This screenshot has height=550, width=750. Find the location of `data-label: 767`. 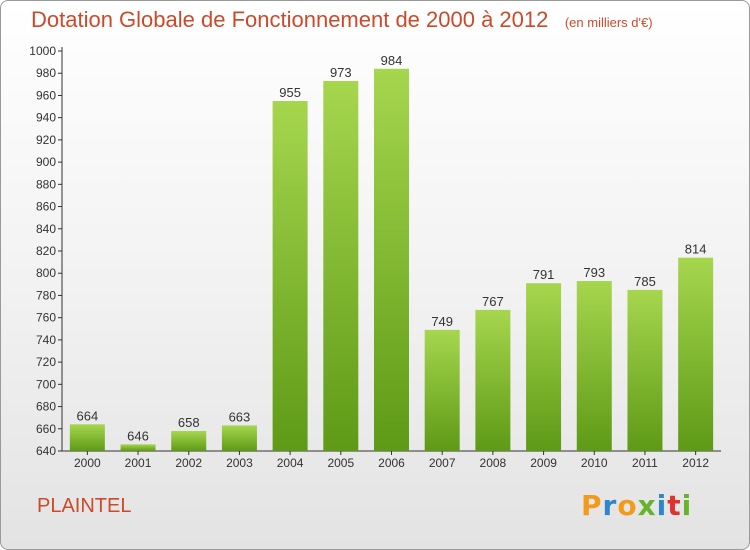

data-label: 767 is located at coordinates (493, 301).